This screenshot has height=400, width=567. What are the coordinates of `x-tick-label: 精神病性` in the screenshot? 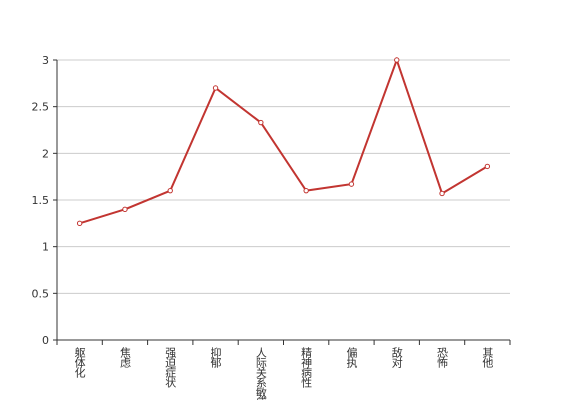 It's located at (306, 368).